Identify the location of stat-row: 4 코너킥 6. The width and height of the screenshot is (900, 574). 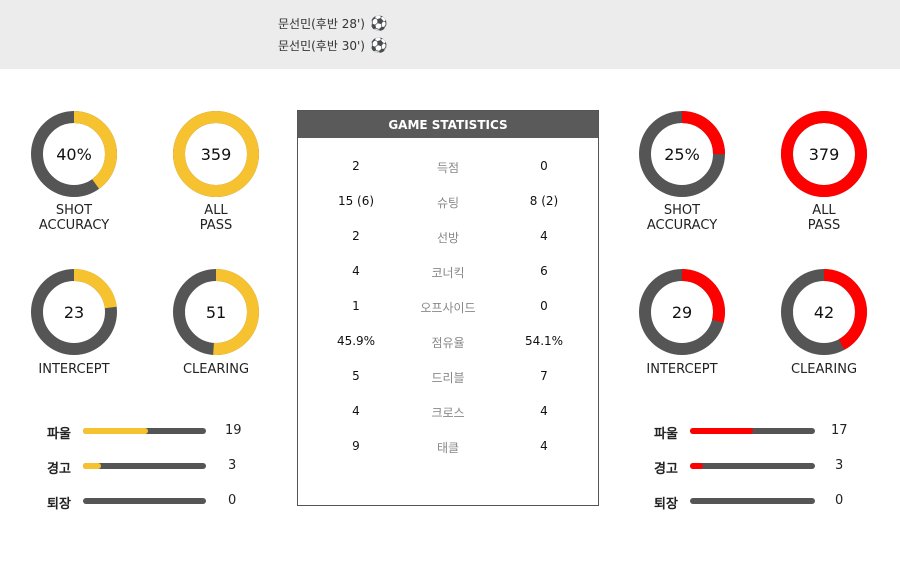
(448, 274).